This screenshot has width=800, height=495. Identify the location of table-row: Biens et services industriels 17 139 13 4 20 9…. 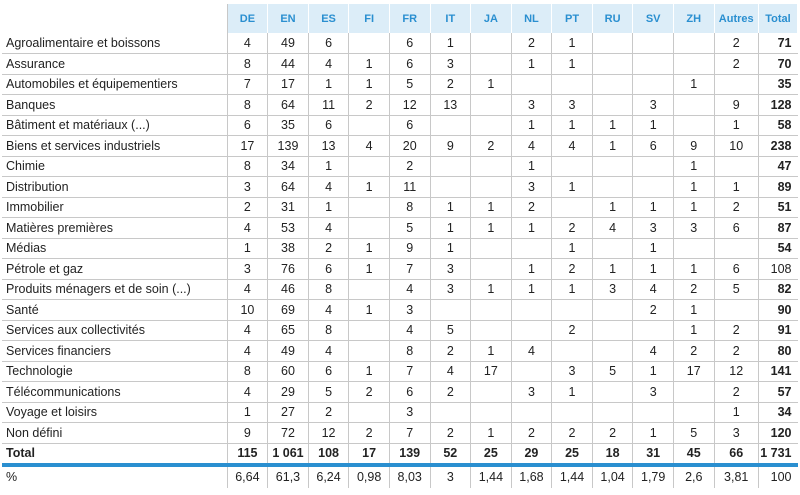
(400, 146).